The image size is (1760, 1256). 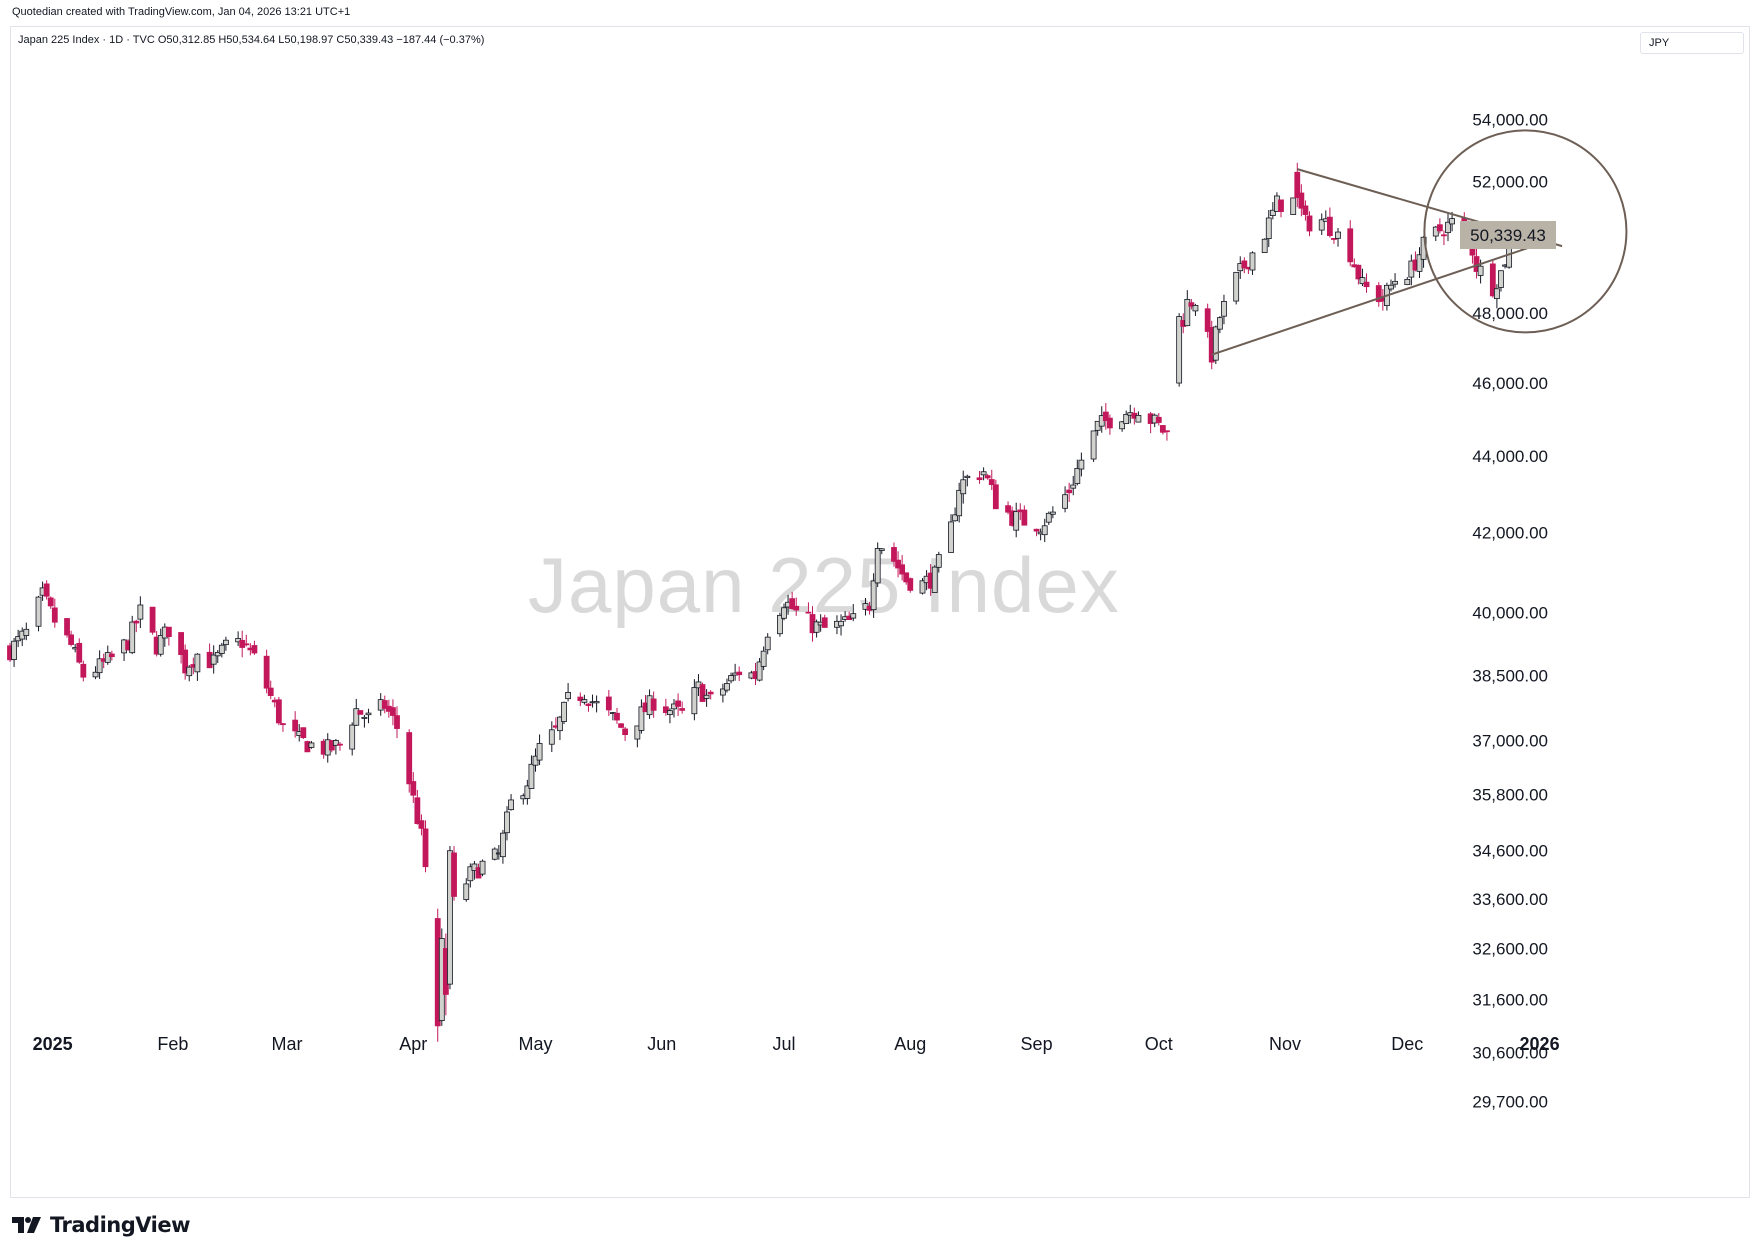 What do you see at coordinates (1372, 300) in the screenshot?
I see `lower-trendline` at bounding box center [1372, 300].